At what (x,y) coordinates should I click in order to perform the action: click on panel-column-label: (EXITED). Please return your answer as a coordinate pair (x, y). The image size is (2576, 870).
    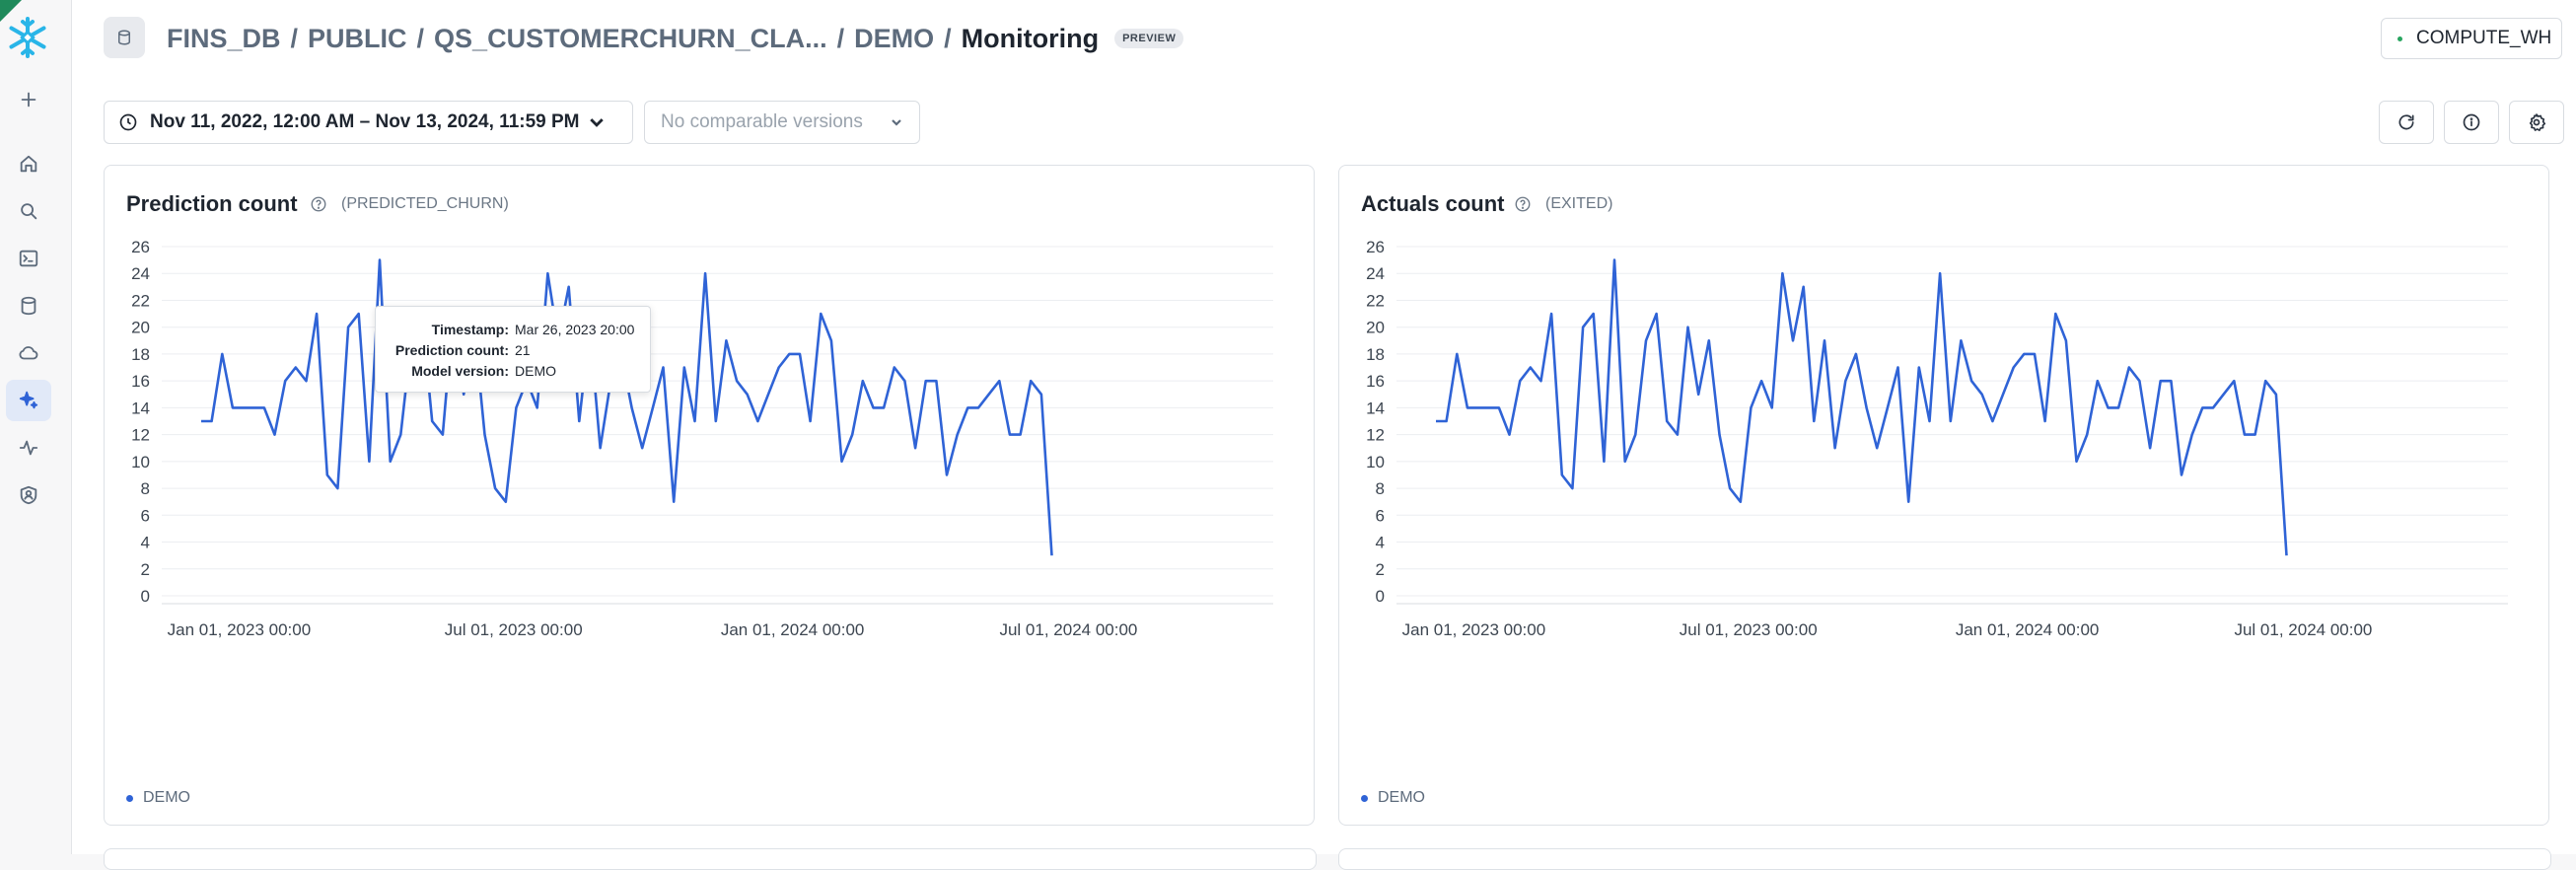
    Looking at the image, I should click on (1579, 203).